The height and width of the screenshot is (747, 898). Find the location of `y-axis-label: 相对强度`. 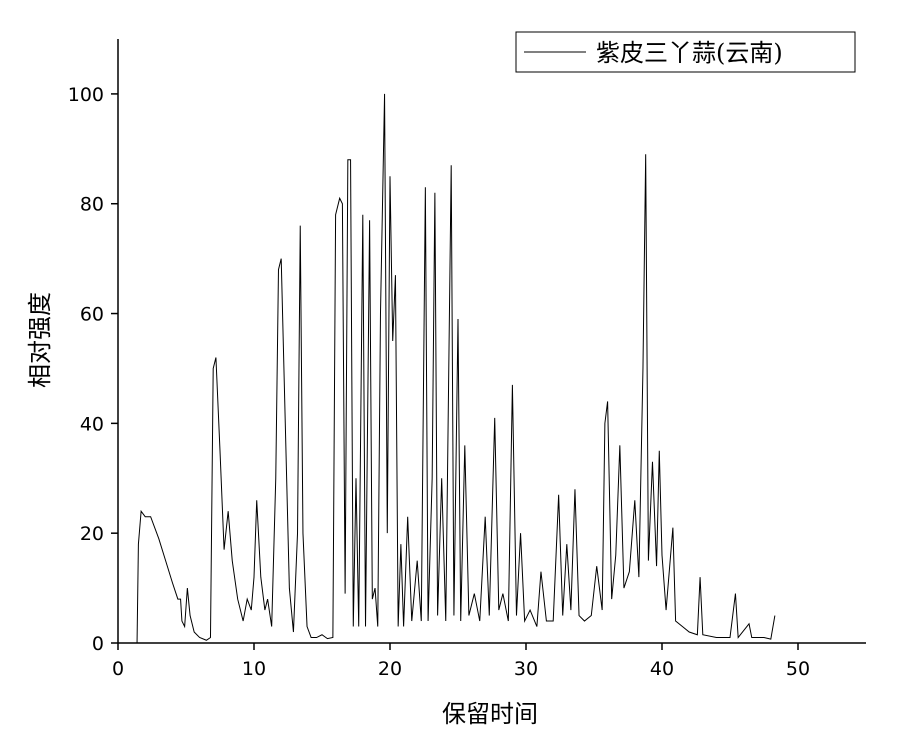

y-axis-label: 相对强度 is located at coordinates (40, 340).